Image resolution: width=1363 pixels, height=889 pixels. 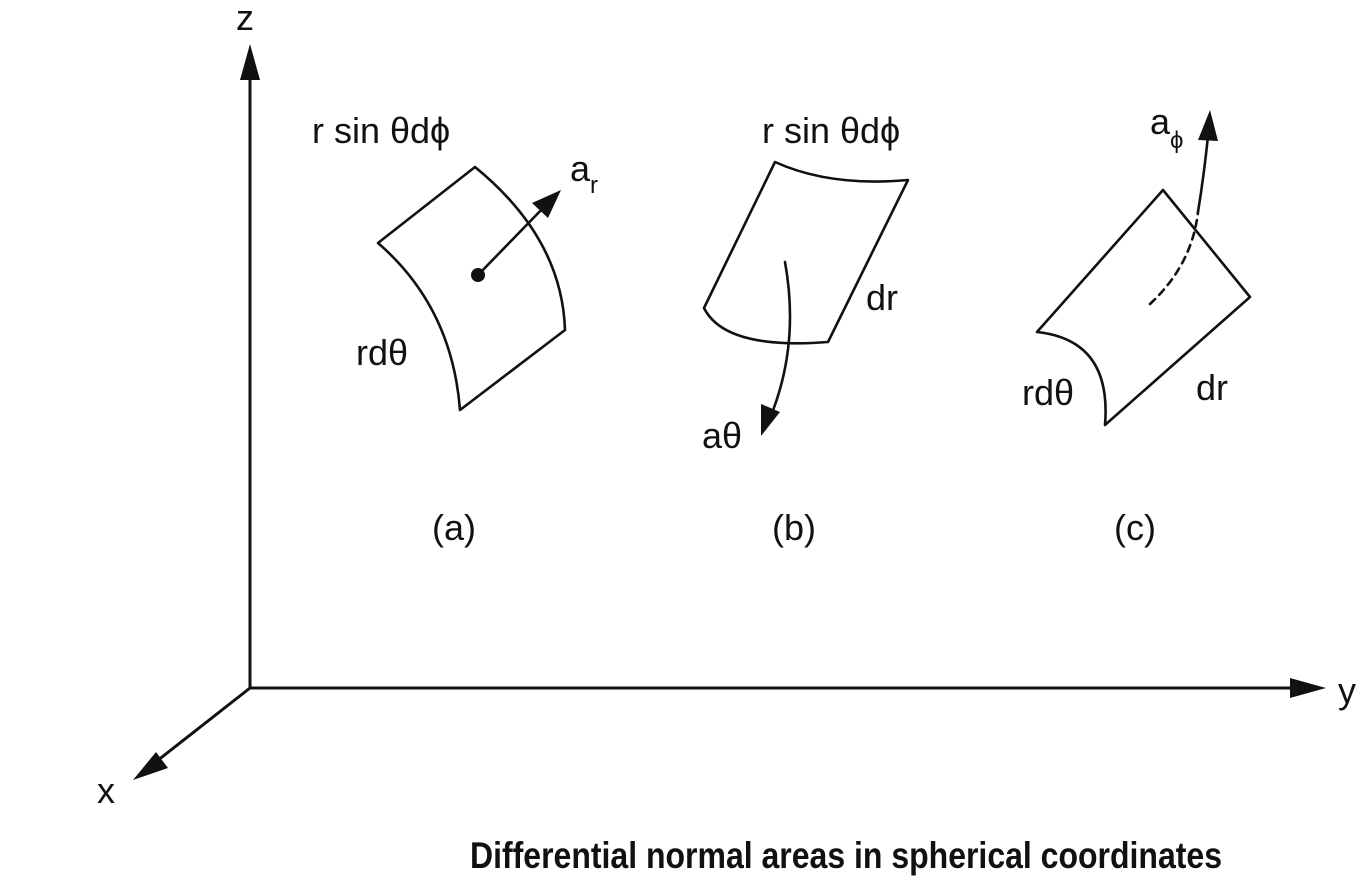 What do you see at coordinates (512, 240) in the screenshot?
I see `ar-vector` at bounding box center [512, 240].